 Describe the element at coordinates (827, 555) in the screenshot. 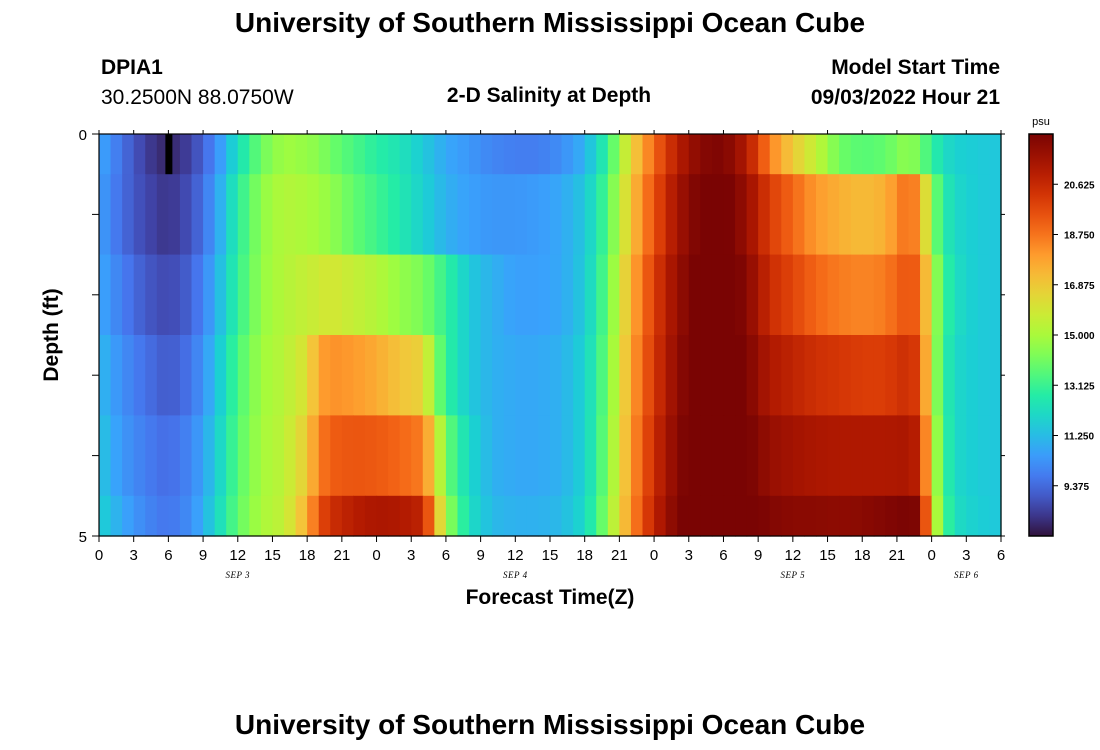

I see `x-tick-label: 15` at that location.